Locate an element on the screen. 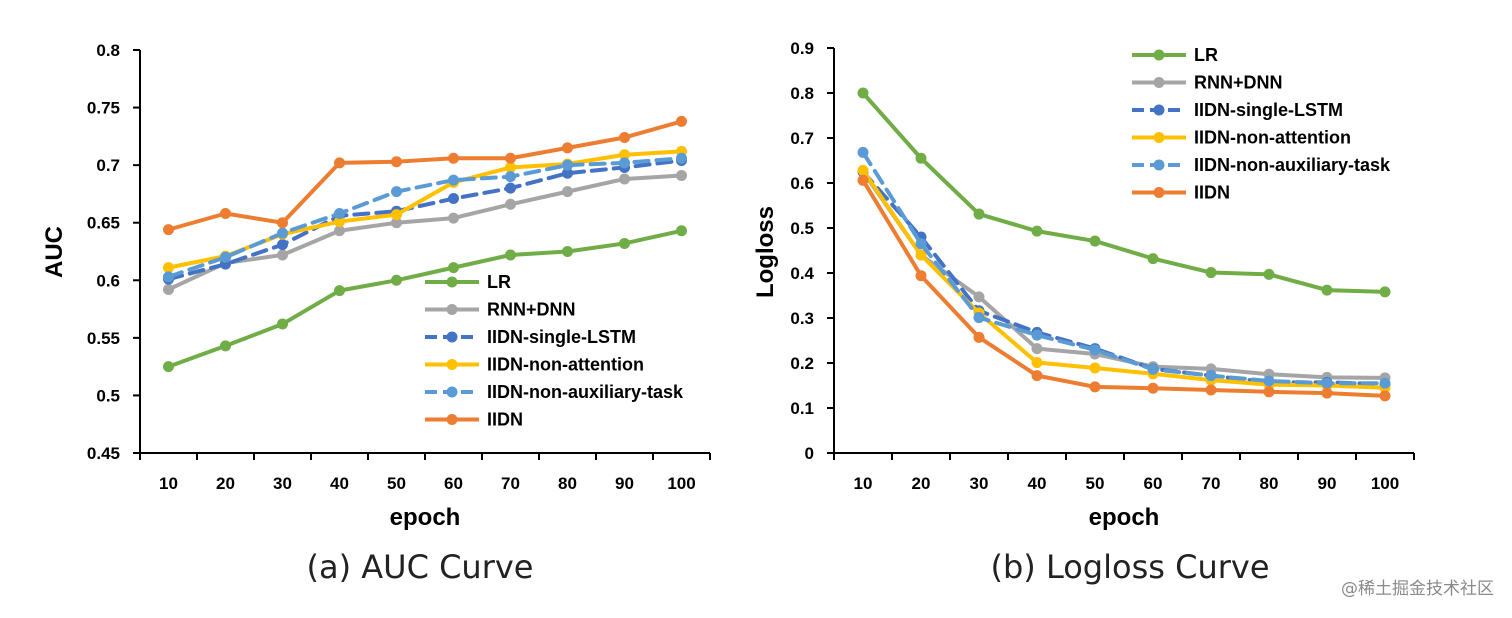  y-tick-label: 0.2 is located at coordinates (802, 363).